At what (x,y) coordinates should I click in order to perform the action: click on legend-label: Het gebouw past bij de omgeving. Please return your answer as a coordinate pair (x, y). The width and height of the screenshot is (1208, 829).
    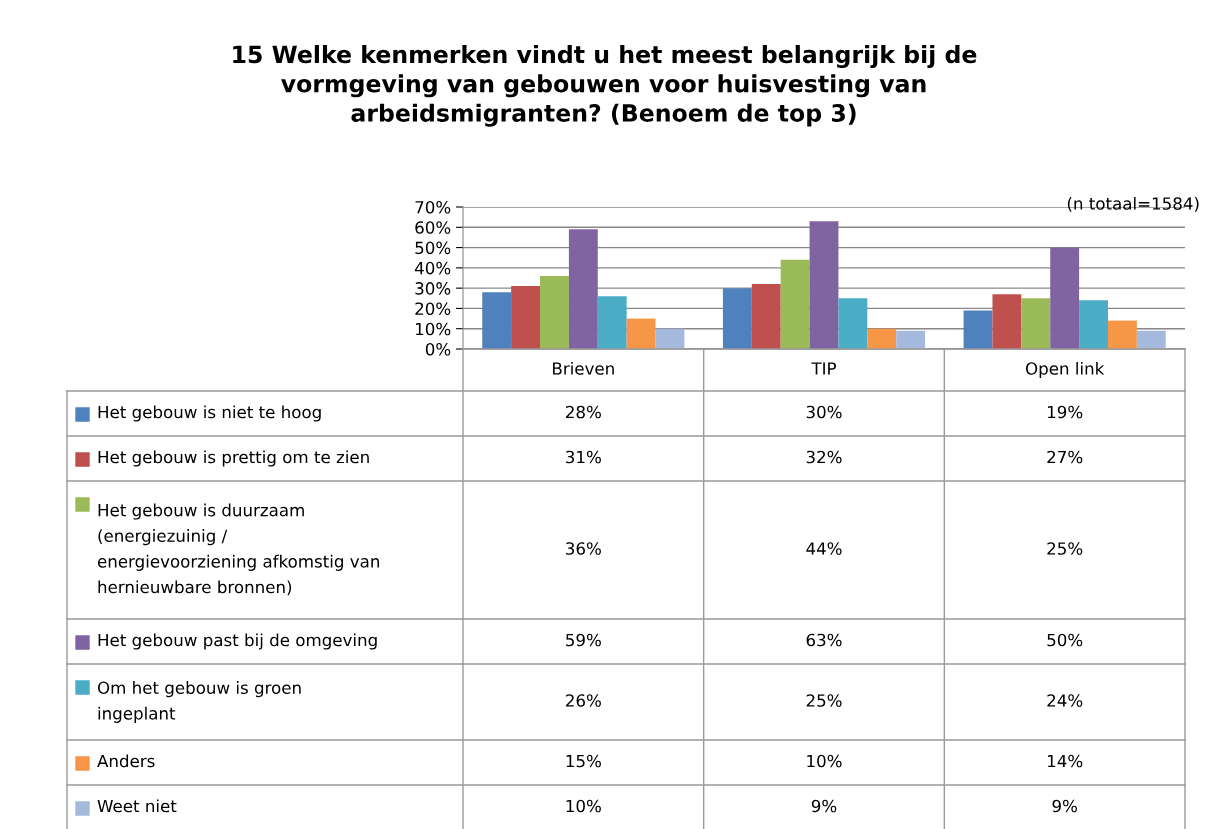
    Looking at the image, I should click on (237, 641).